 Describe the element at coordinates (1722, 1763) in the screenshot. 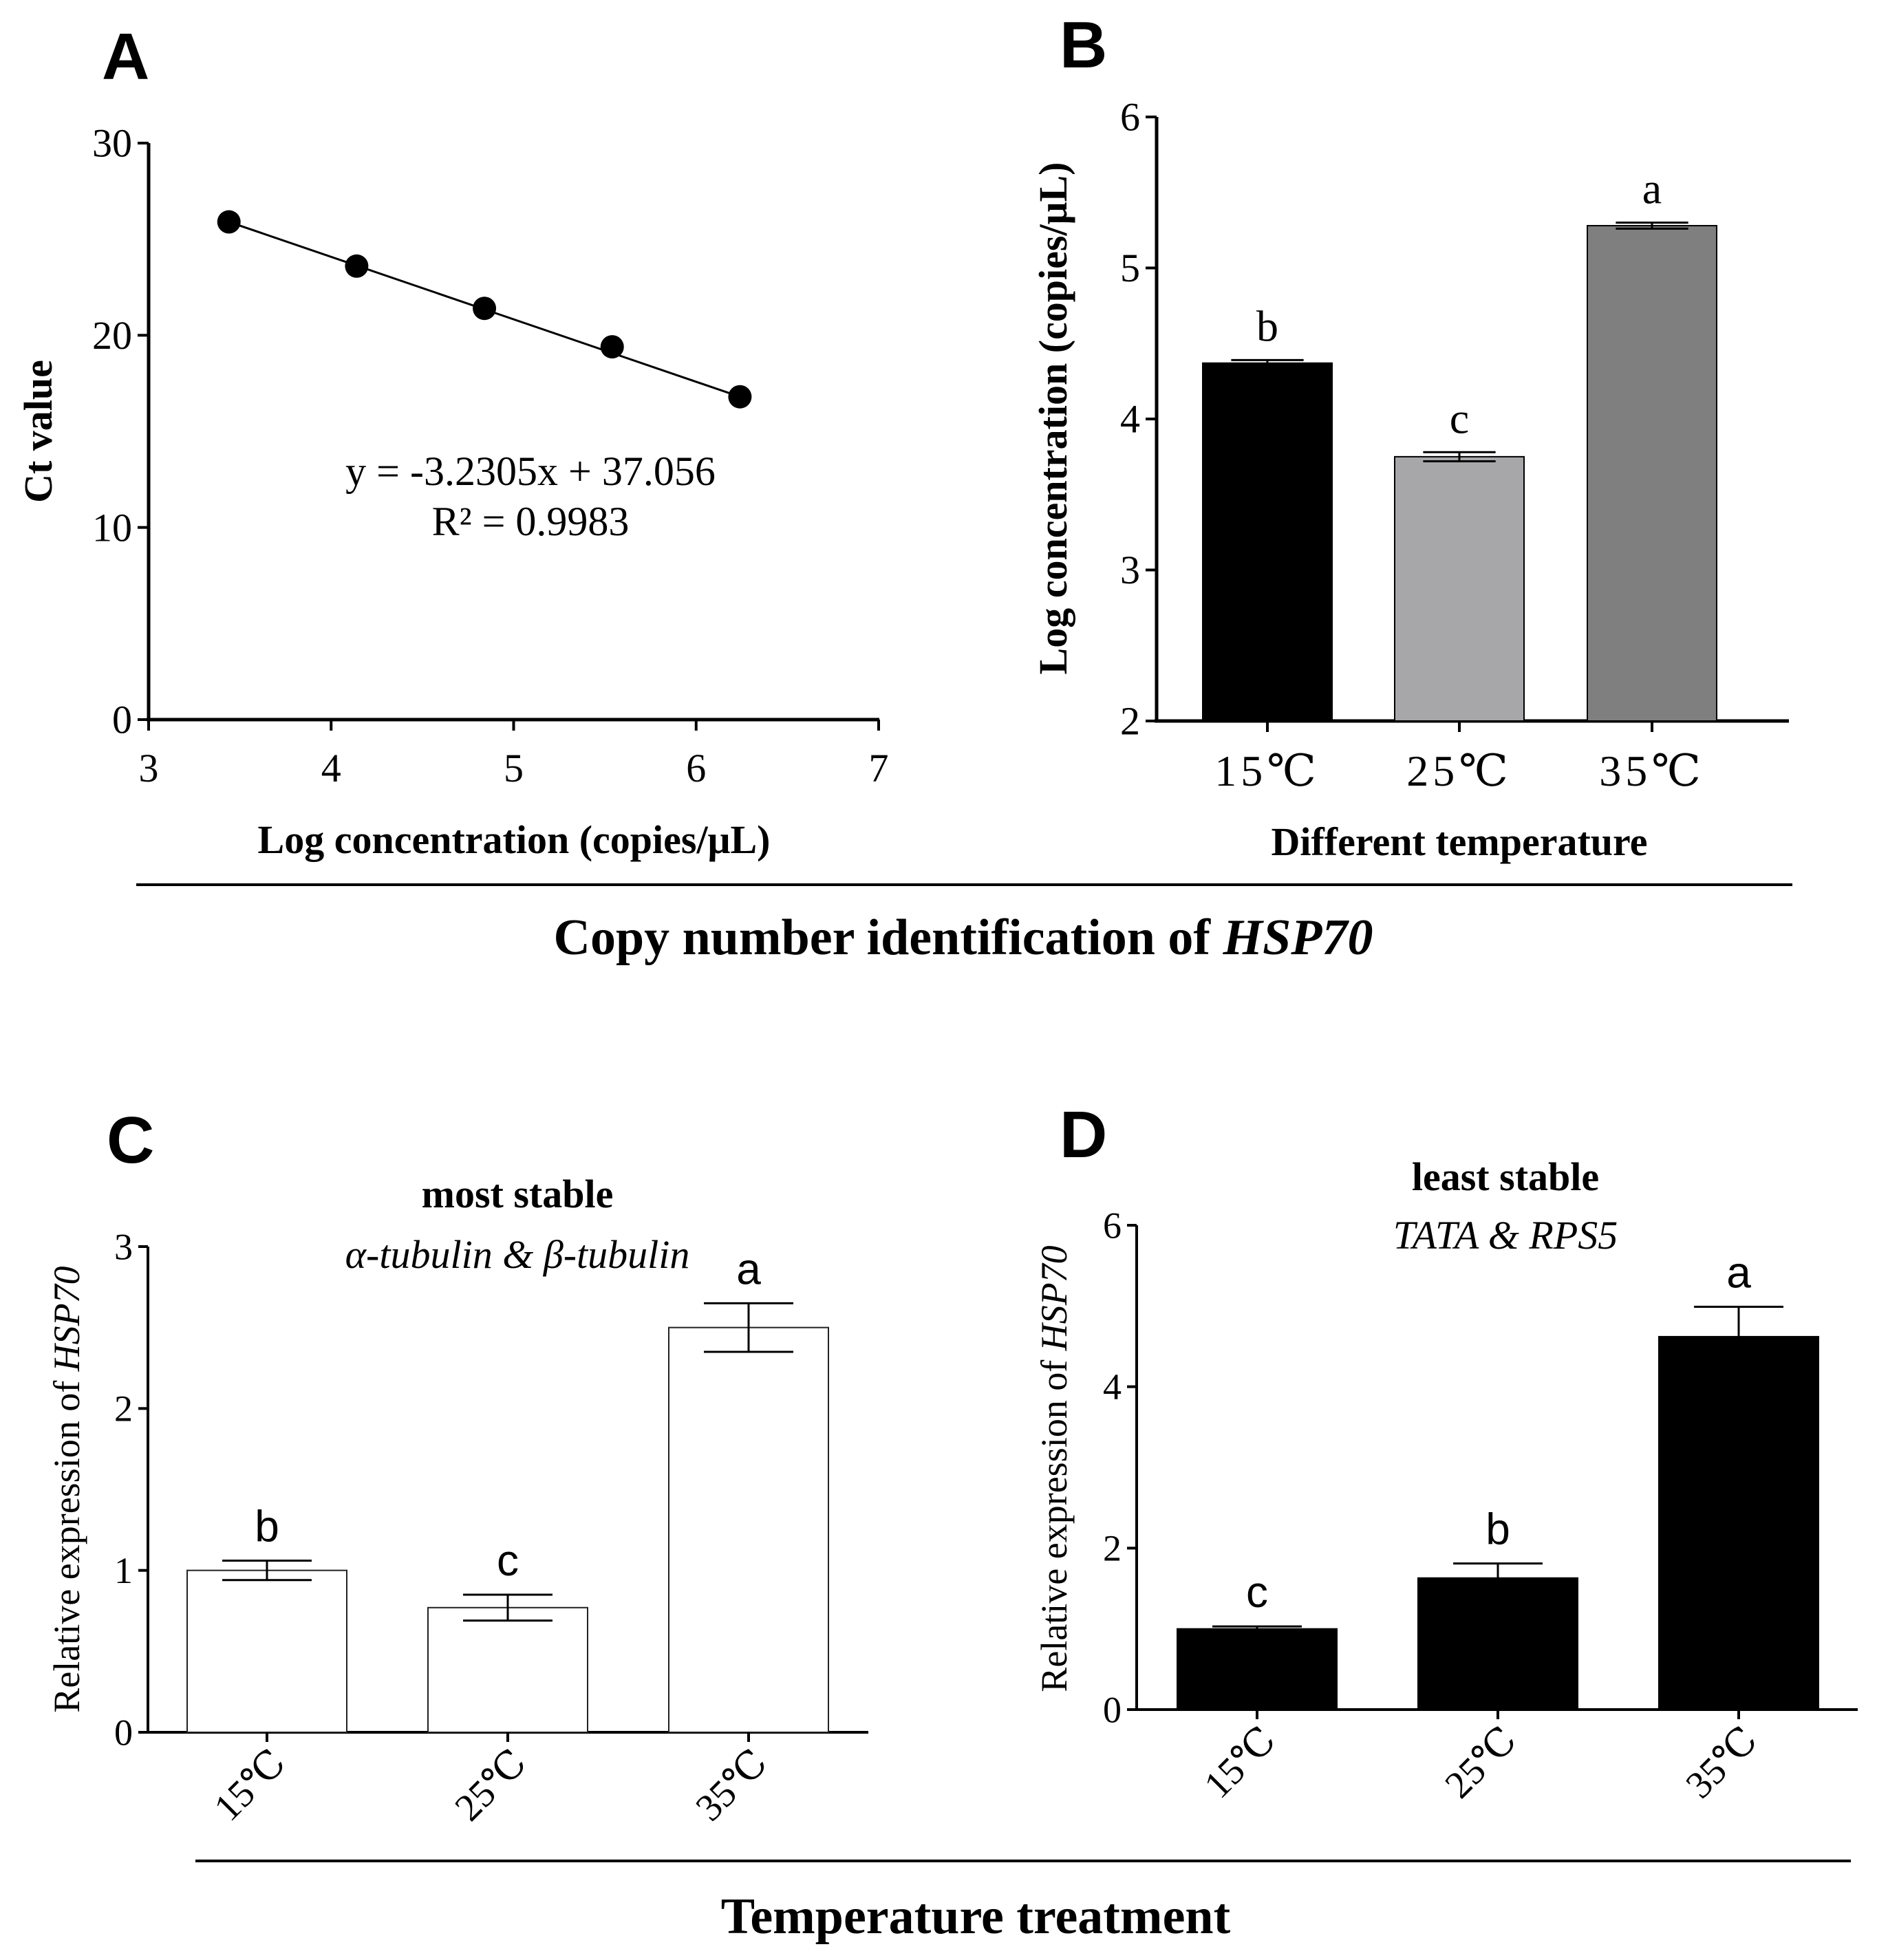

I see `panel-d-category-label-2: 35℃` at that location.